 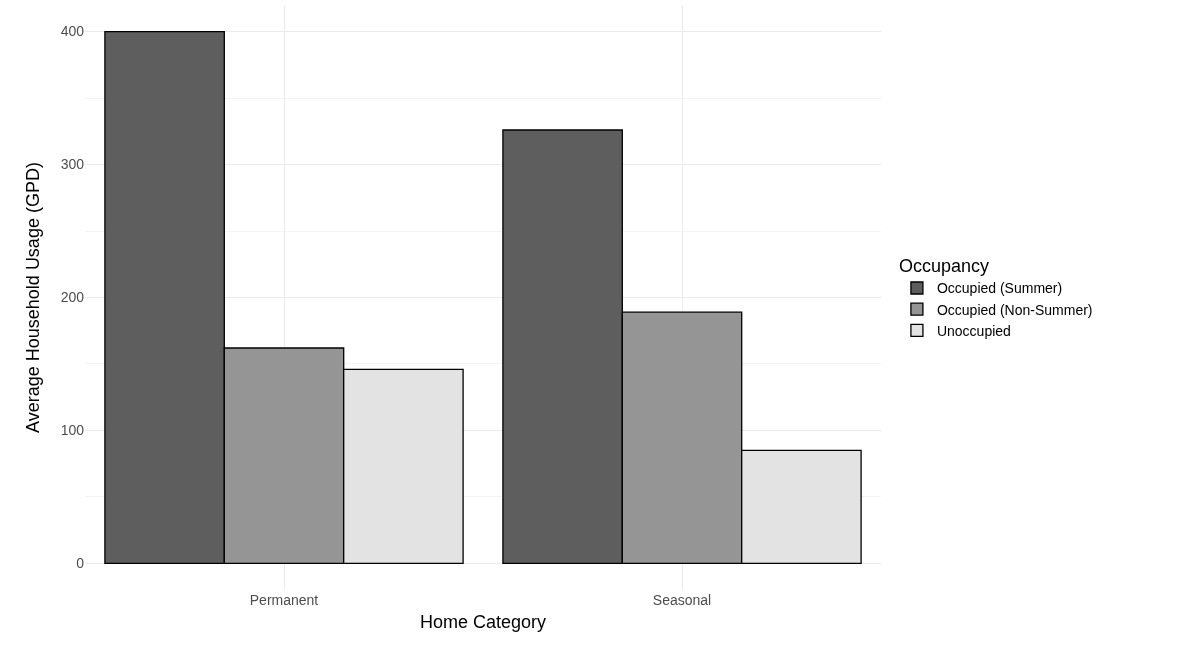 I want to click on y-tick-label: 200, so click(x=72, y=297).